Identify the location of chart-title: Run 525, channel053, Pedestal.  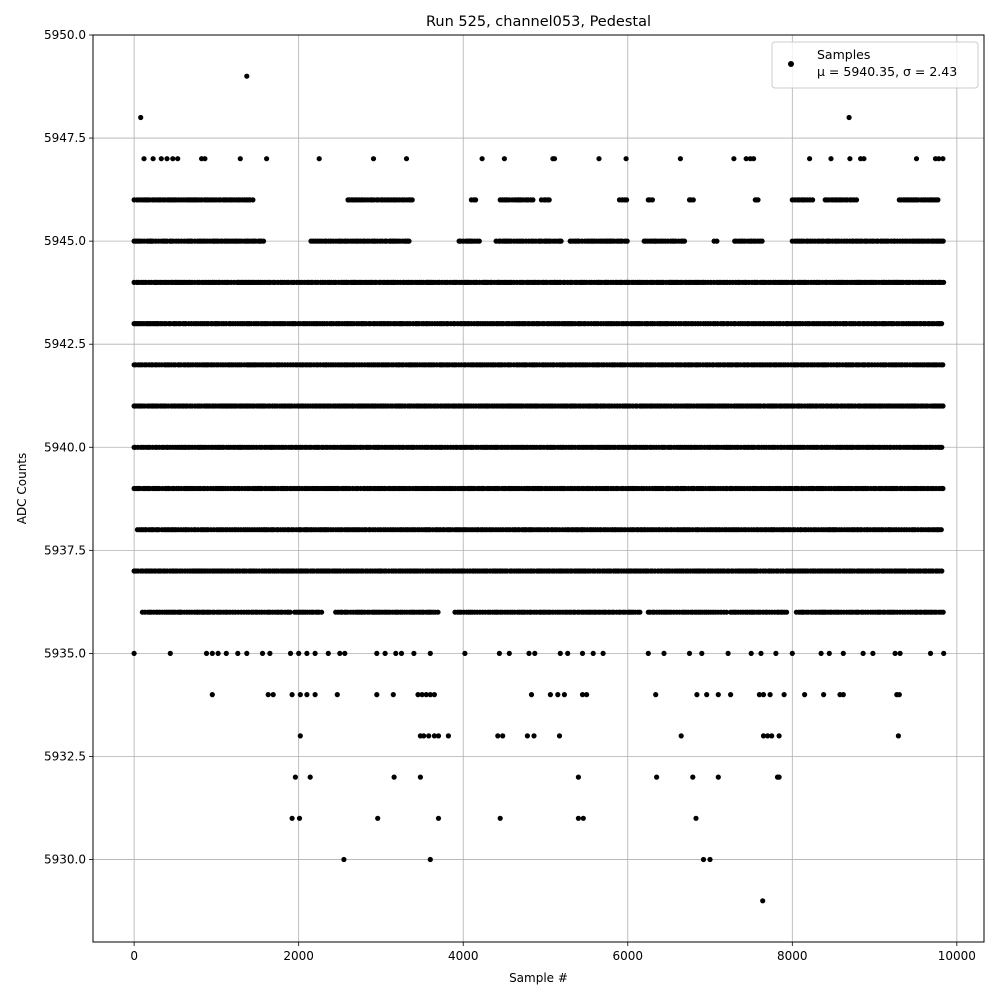
(538, 22).